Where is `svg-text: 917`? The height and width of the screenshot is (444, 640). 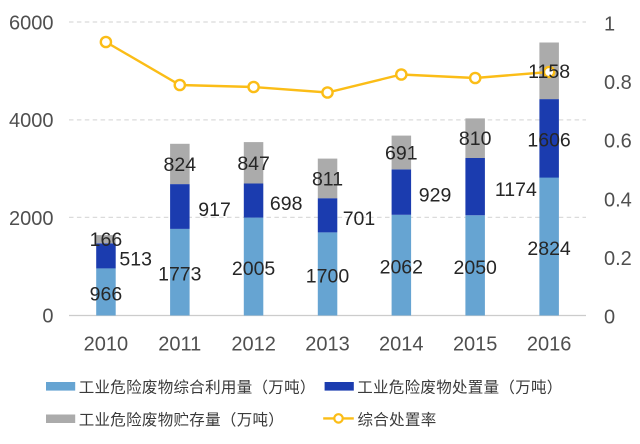 svg-text: 917 is located at coordinates (214, 210).